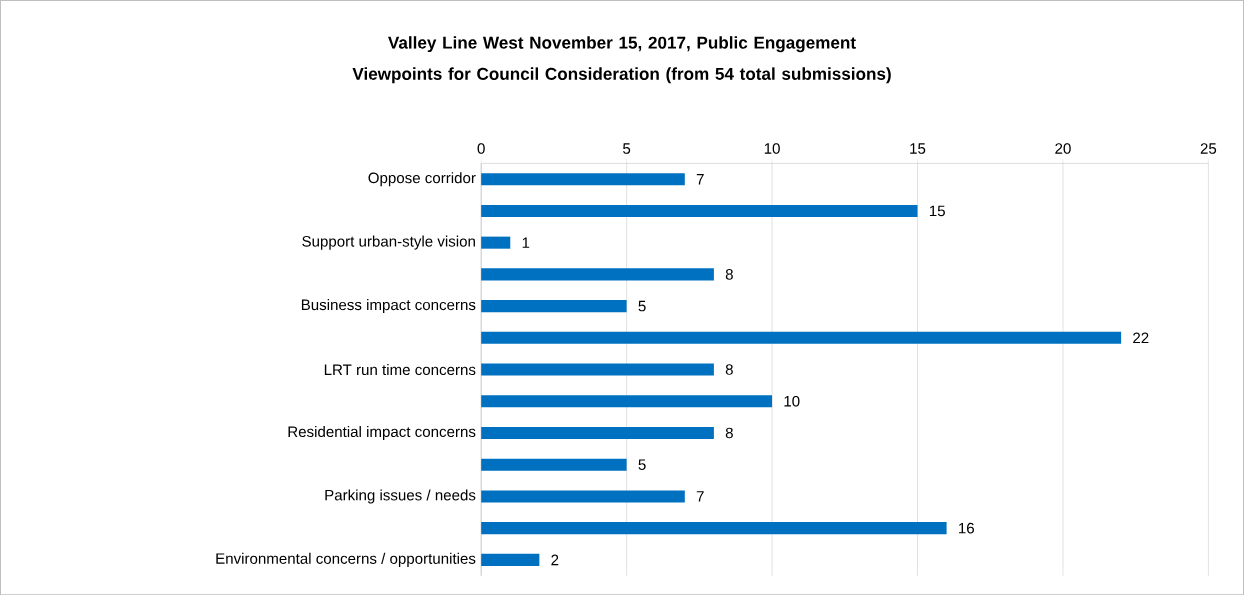 This screenshot has width=1244, height=595. What do you see at coordinates (1208, 148) in the screenshot?
I see `x-tick-label: 25` at bounding box center [1208, 148].